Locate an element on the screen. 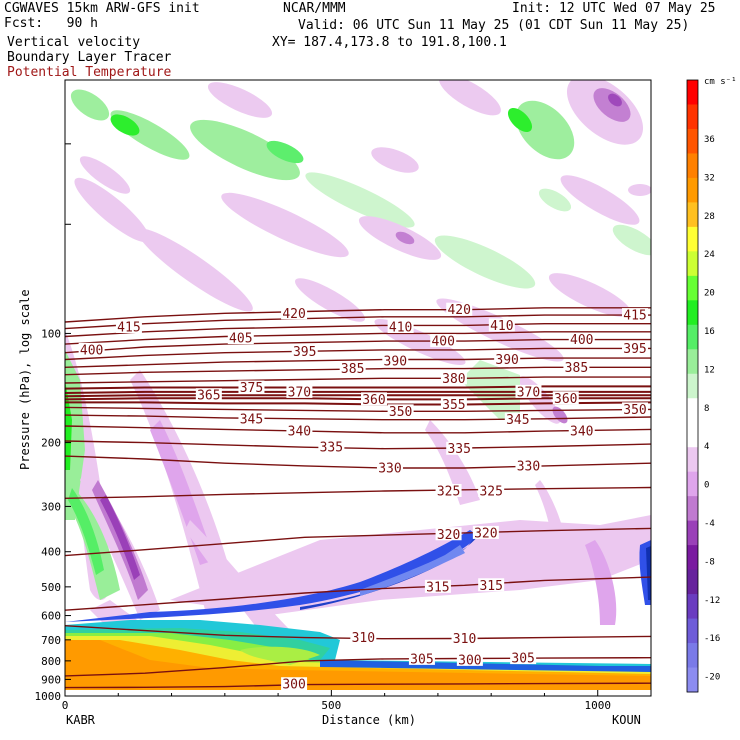  colorbar-label: 20 is located at coordinates (709, 294).